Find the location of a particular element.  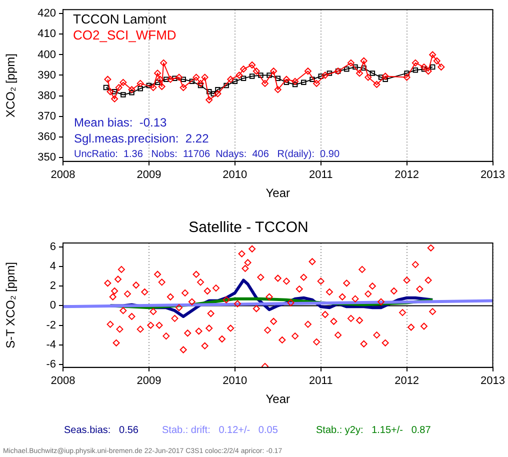

y-tick-label: 420 is located at coordinates (47, 14).